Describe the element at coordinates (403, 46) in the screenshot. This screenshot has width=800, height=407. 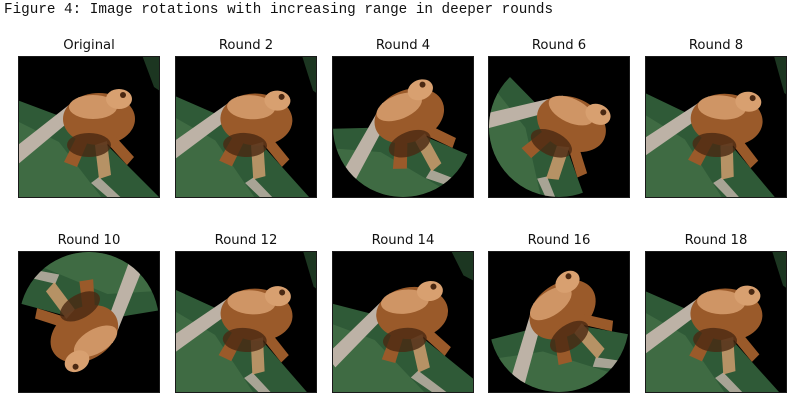
I see `panel-title: Round 4` at that location.